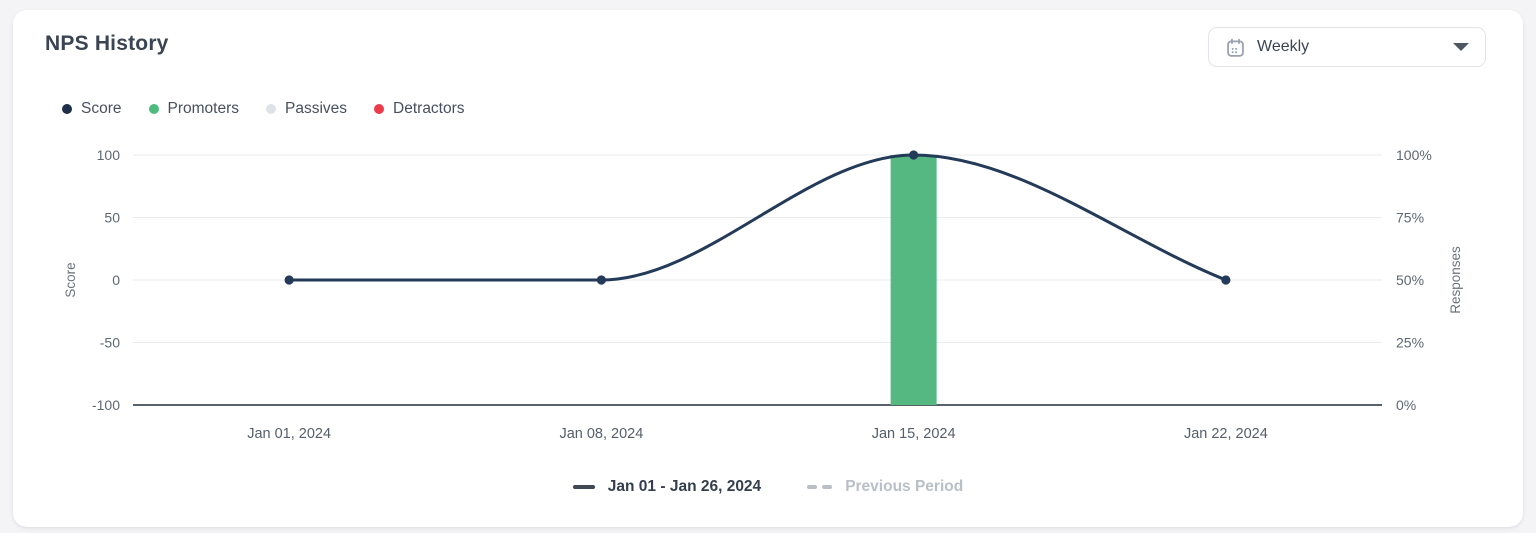  What do you see at coordinates (583, 487) in the screenshot?
I see `current-period-line-icon` at bounding box center [583, 487].